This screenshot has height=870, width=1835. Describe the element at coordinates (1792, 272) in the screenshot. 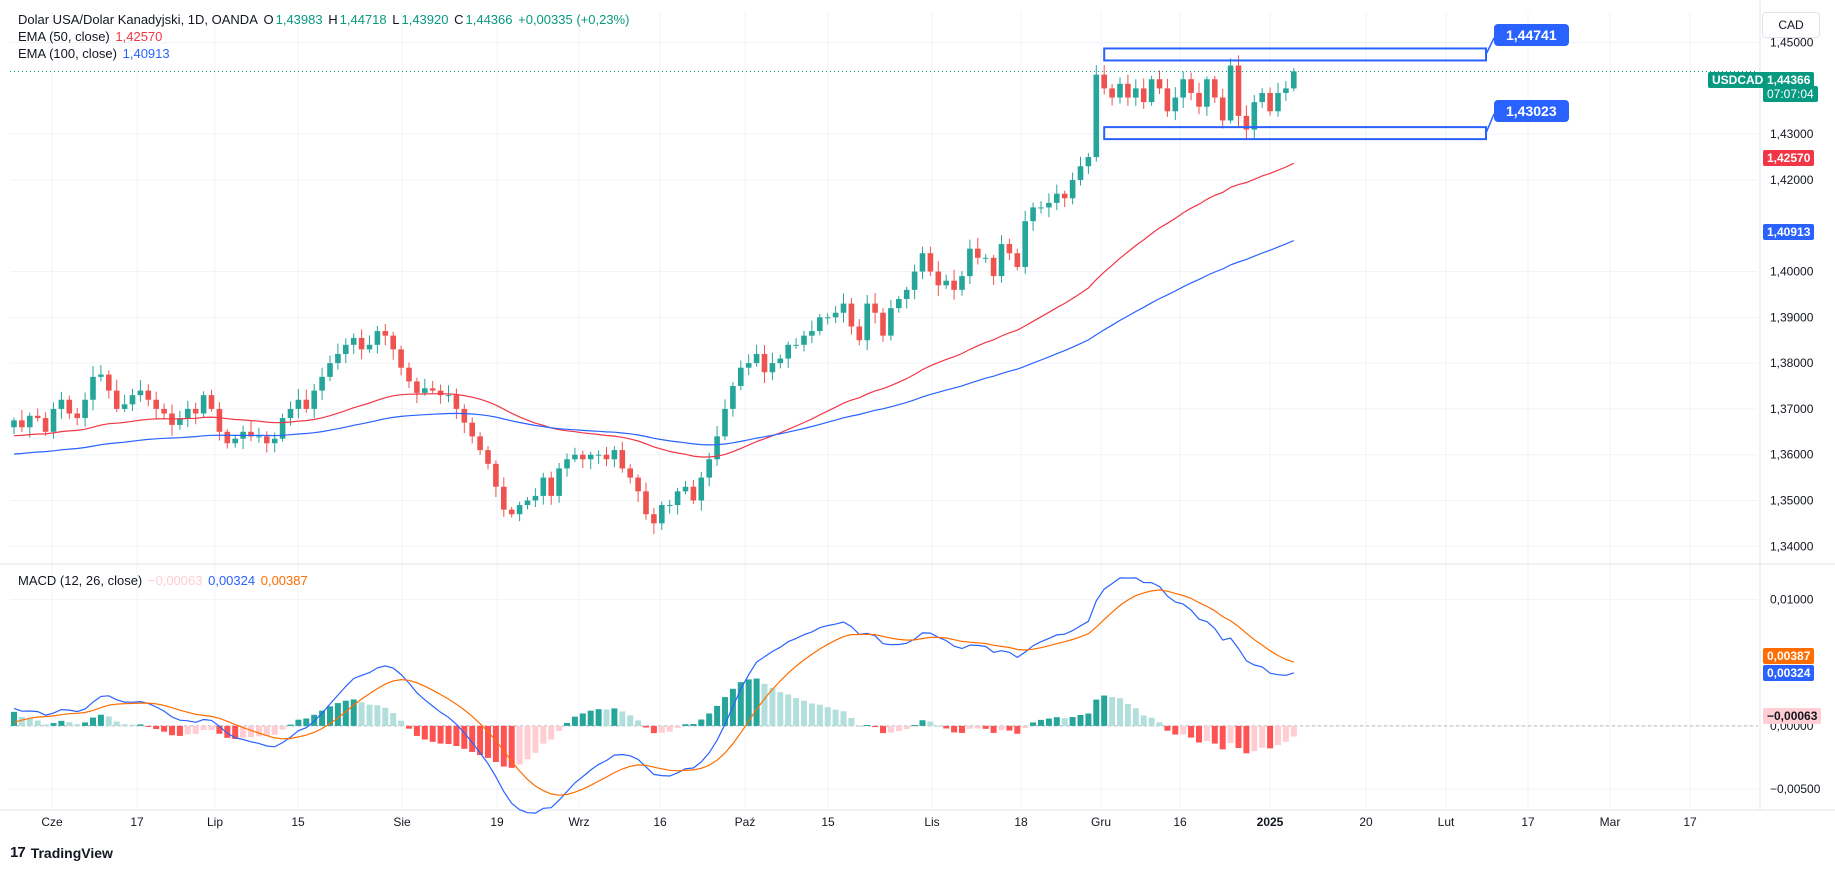

I see `price-tick-label: 1,40000` at that location.